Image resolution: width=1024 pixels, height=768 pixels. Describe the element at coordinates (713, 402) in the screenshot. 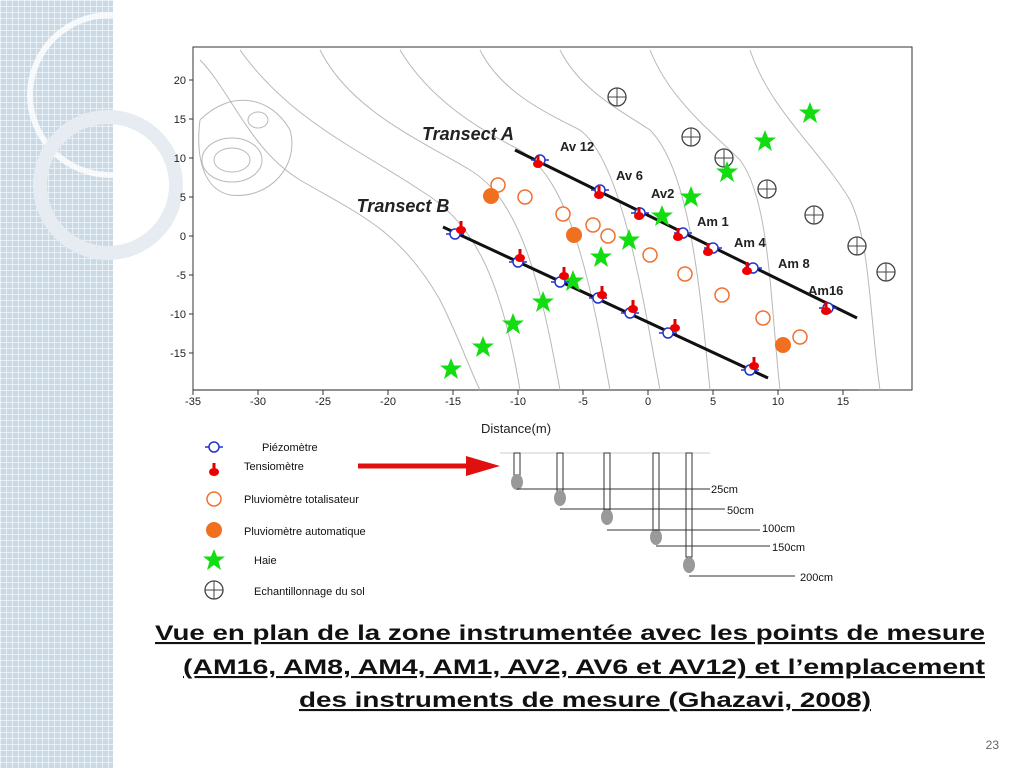

I see `x-tick-label: 5` at that location.